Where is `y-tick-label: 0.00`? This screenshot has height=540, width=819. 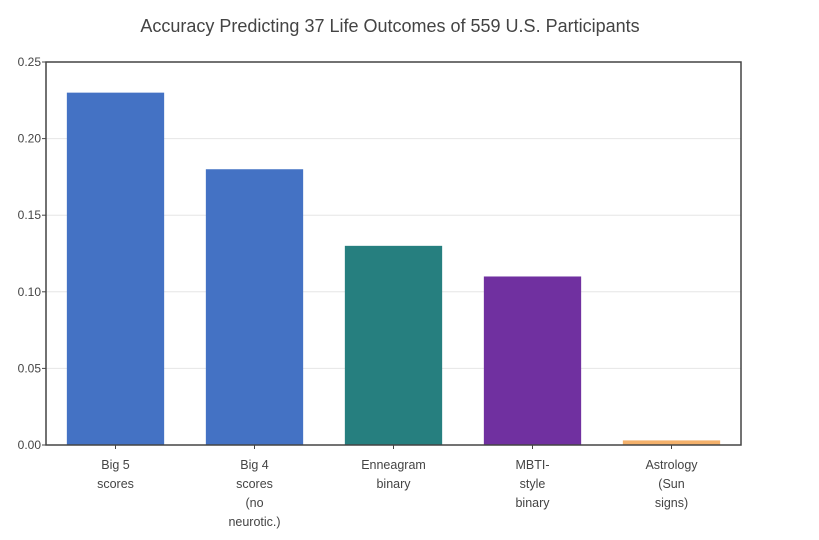 y-tick-label: 0.00 is located at coordinates (30, 445).